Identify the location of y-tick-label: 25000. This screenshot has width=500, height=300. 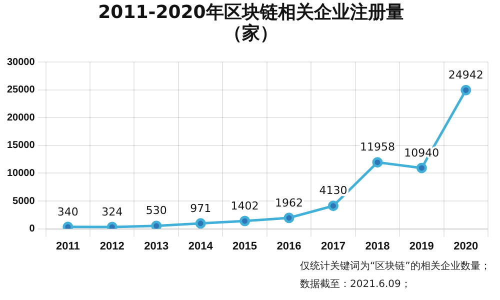
(21, 90).